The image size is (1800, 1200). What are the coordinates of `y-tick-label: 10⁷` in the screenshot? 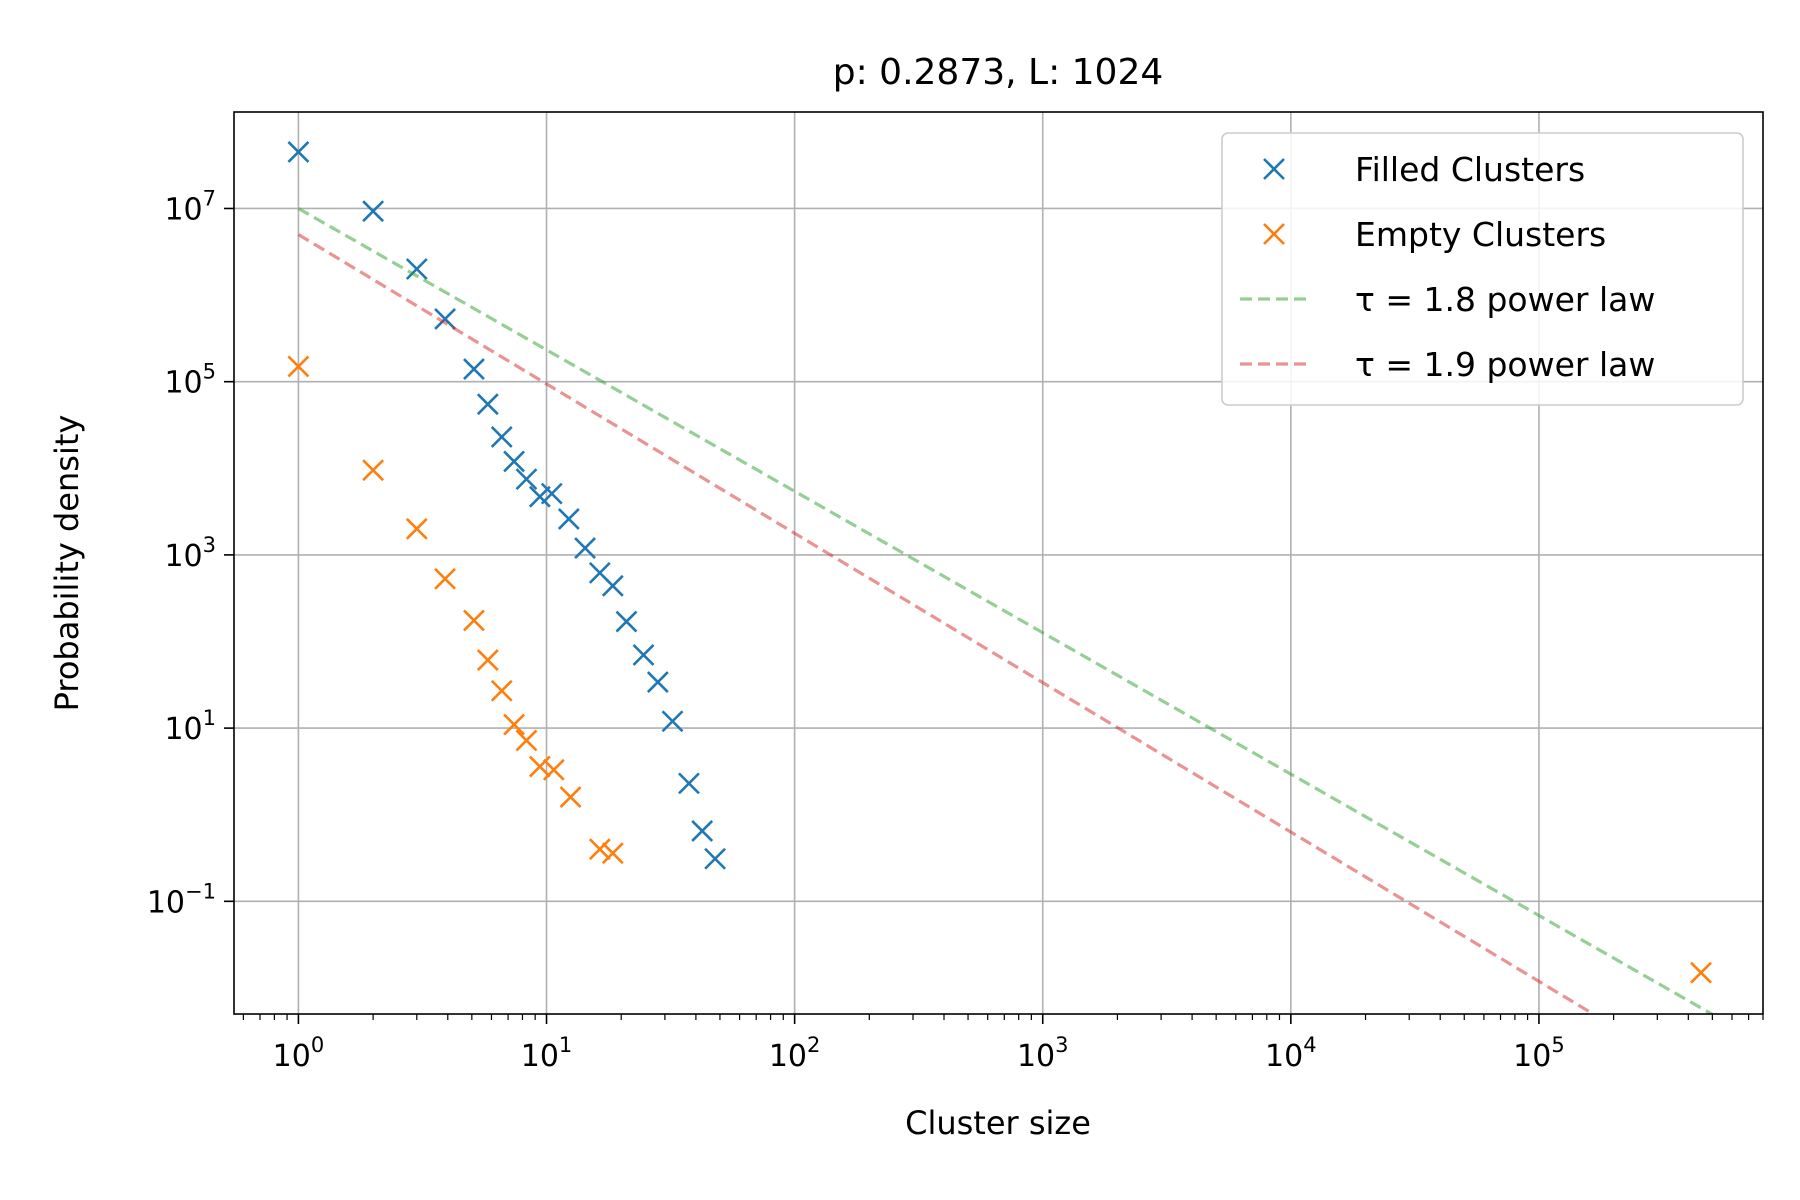 It's located at (190, 206).